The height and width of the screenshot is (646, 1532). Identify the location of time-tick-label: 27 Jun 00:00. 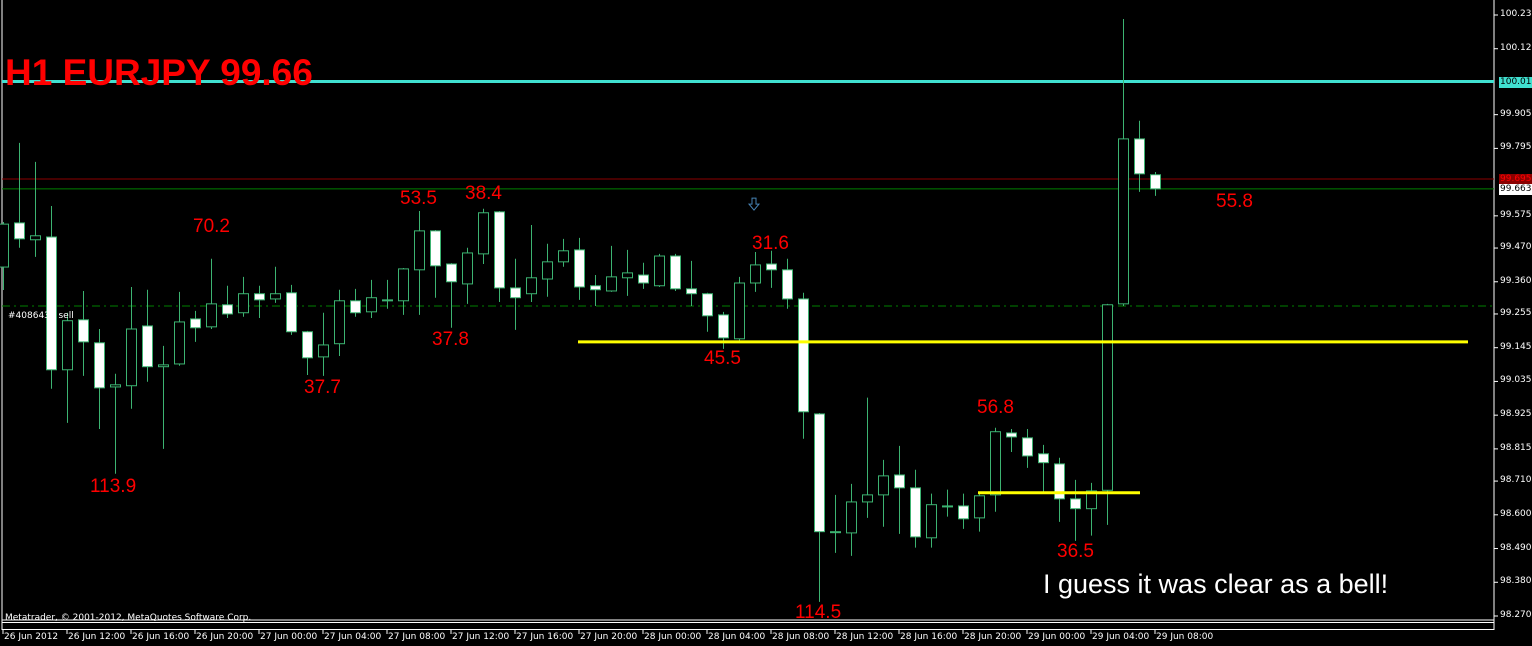
(289, 637).